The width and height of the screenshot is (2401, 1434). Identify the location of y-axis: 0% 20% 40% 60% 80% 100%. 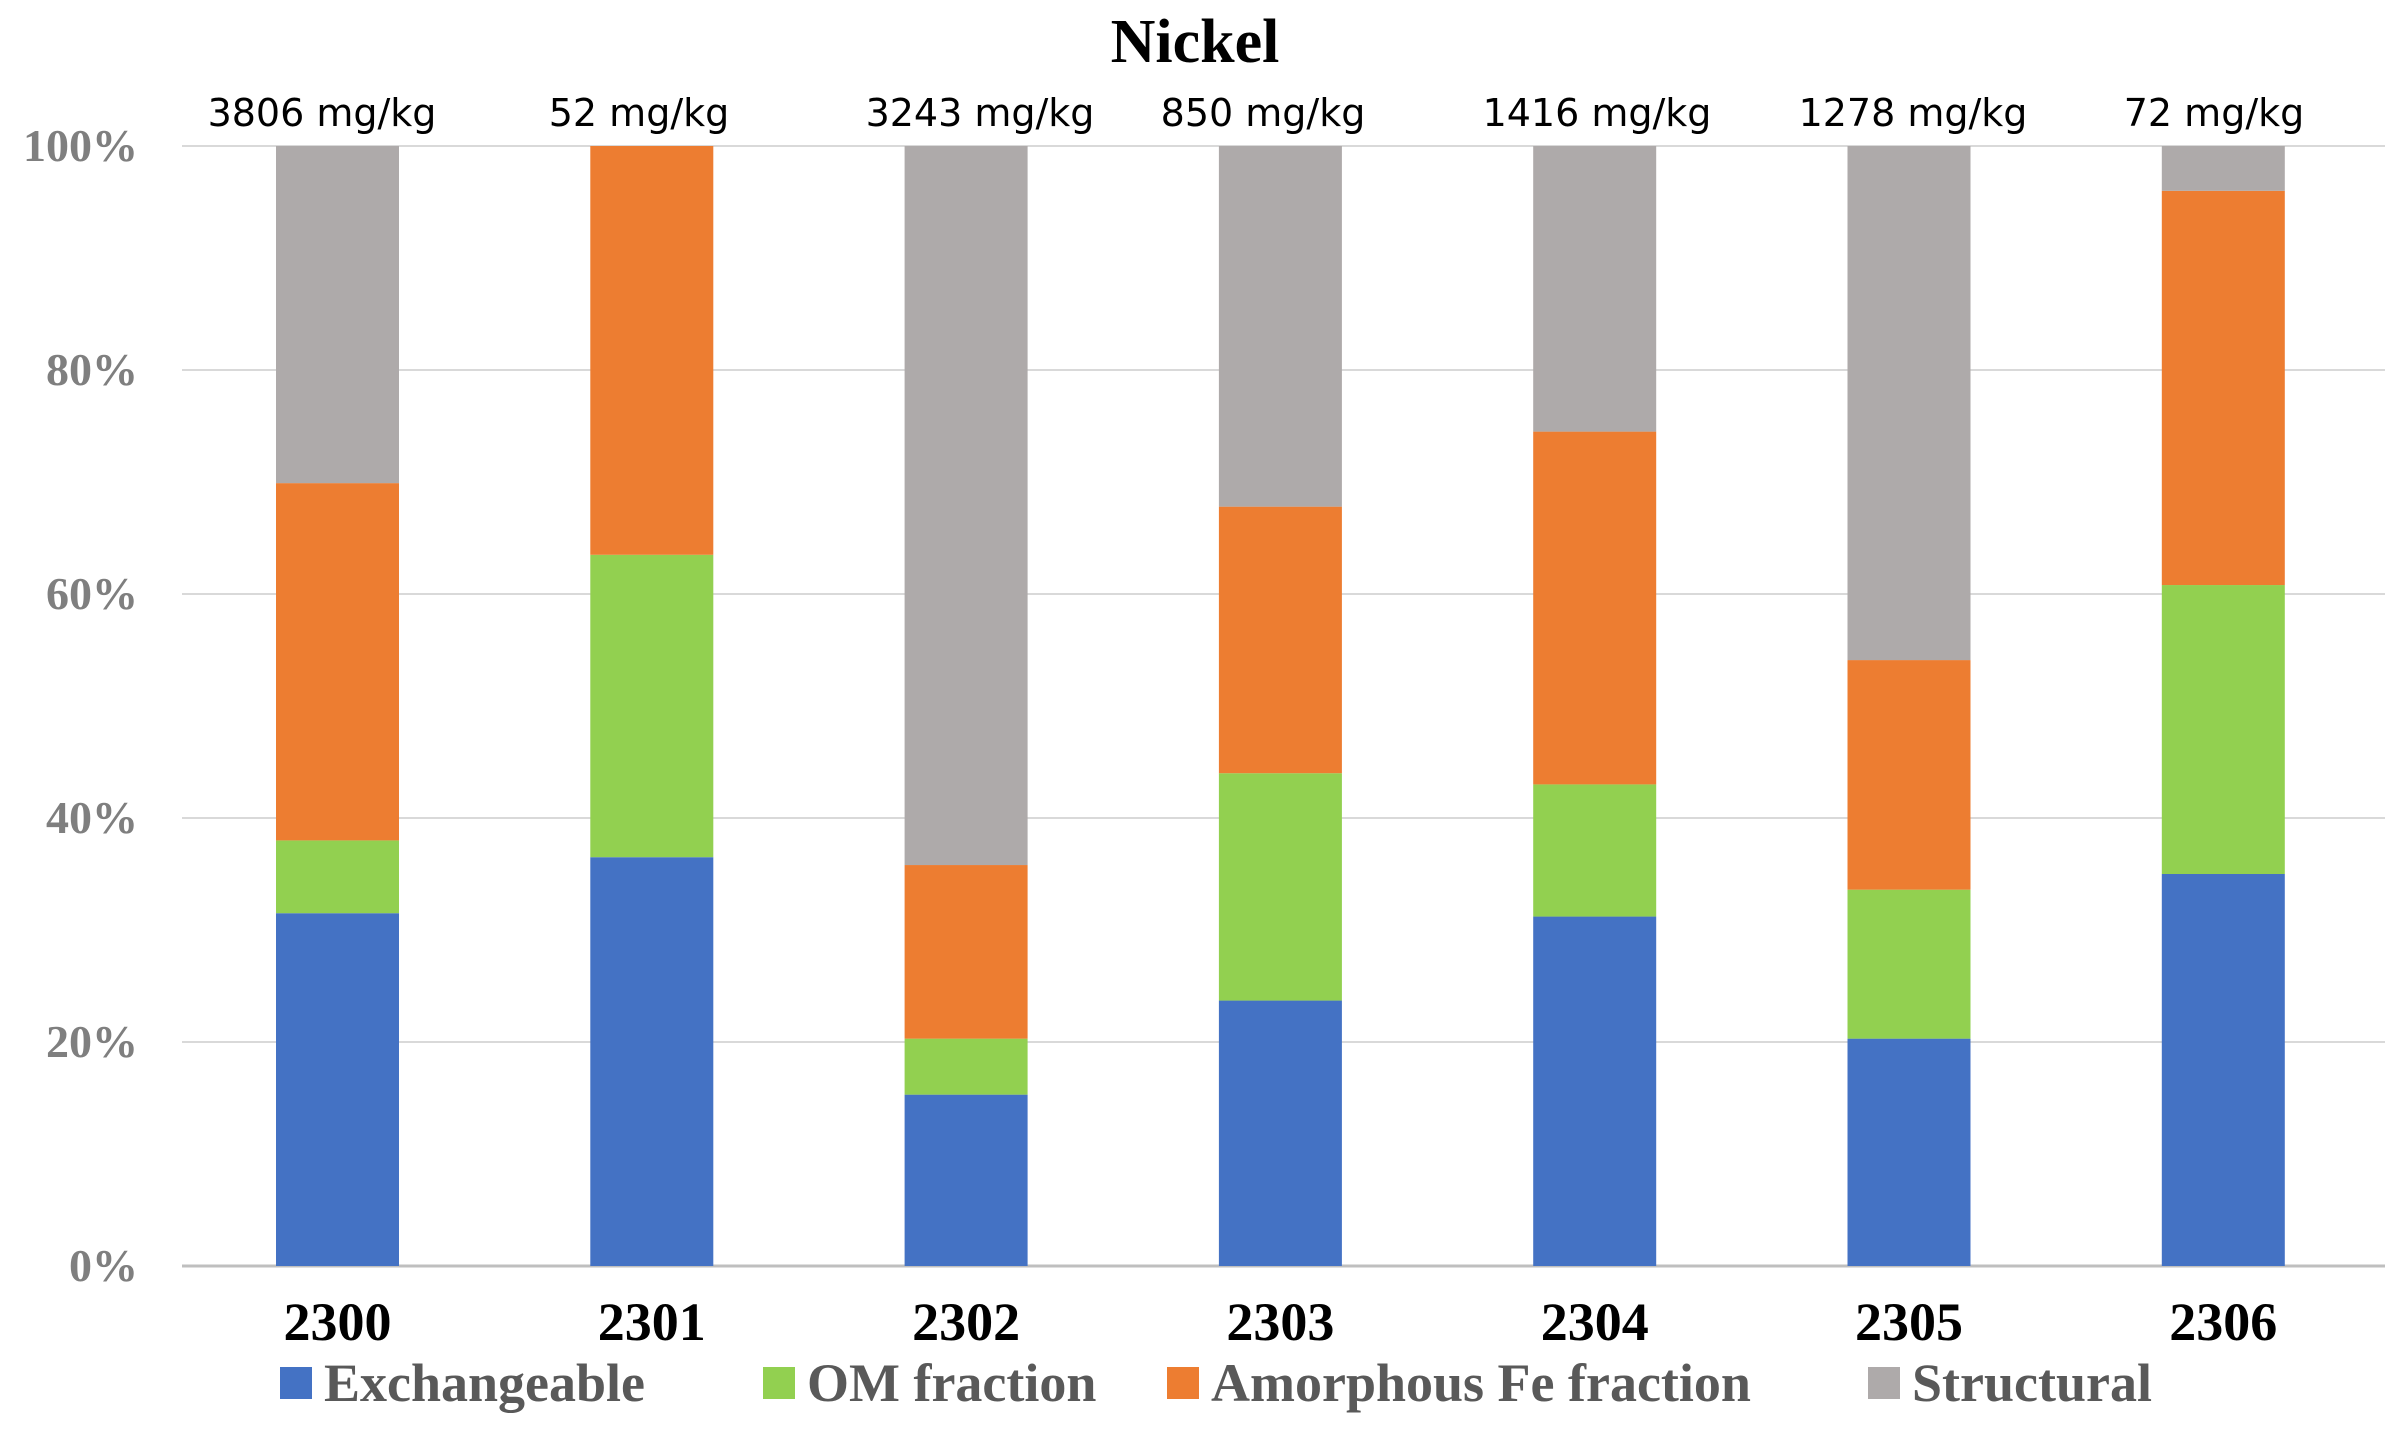
(80, 705).